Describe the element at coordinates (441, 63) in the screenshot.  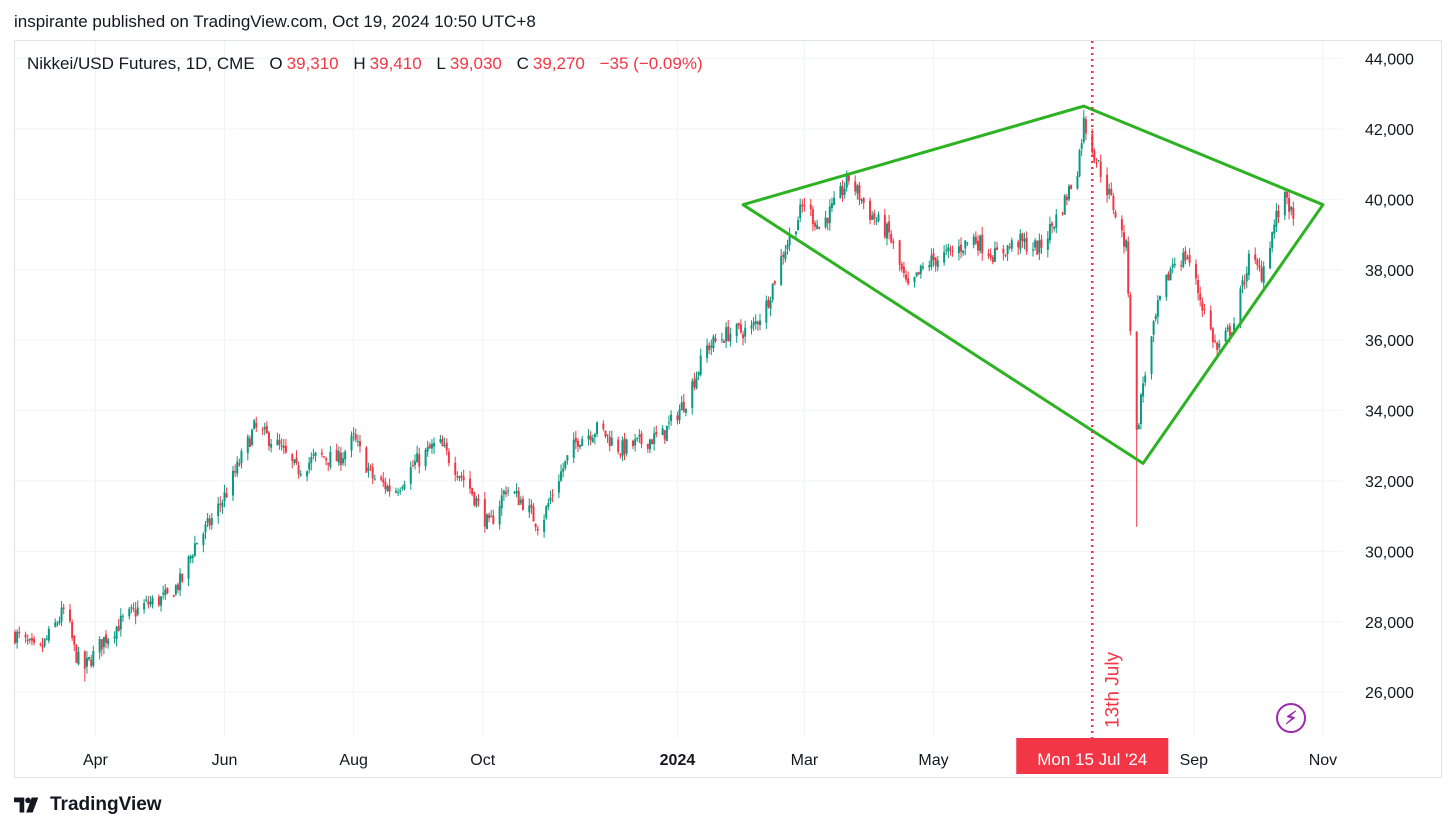
I see `legend-low-label: L` at that location.